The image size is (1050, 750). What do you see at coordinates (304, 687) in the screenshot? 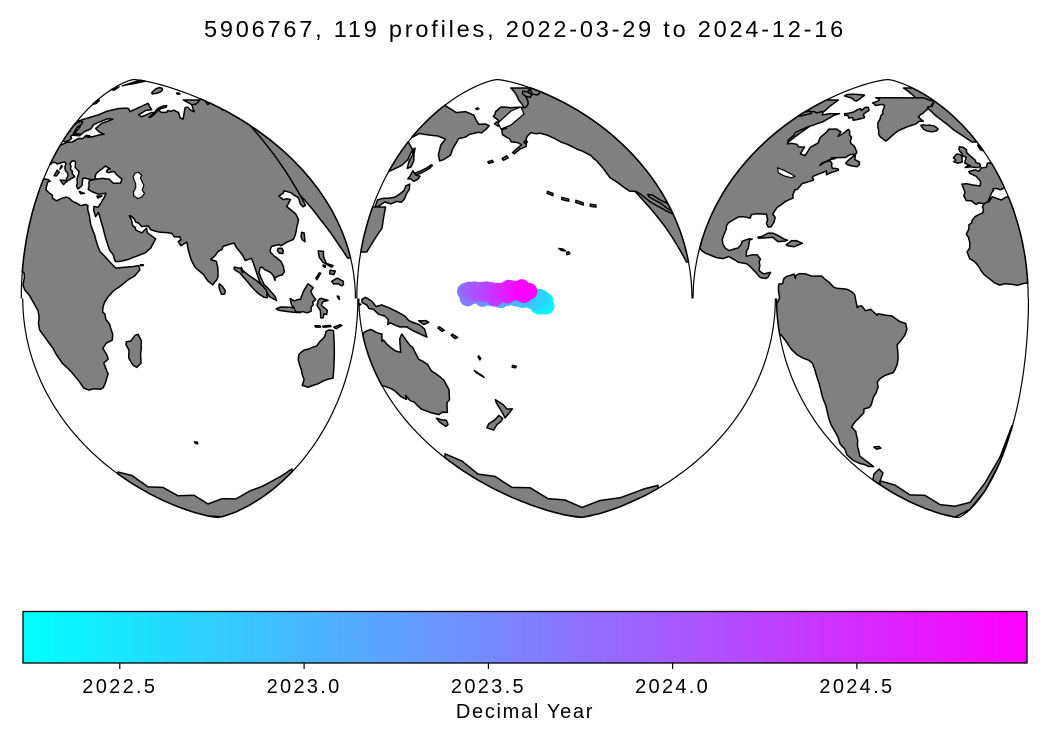
I see `svg-text: 2023.0` at bounding box center [304, 687].